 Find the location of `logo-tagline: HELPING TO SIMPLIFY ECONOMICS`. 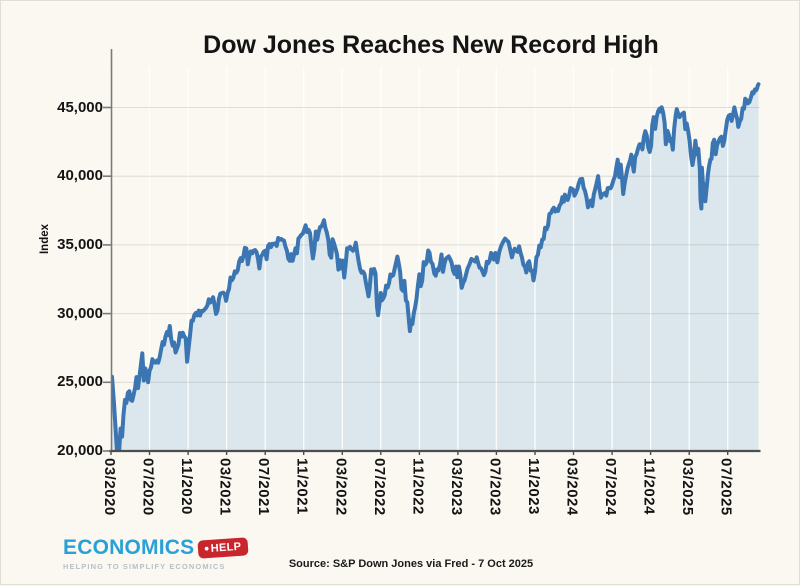

logo-tagline: HELPING TO SIMPLIFY ECONOMICS is located at coordinates (144, 566).